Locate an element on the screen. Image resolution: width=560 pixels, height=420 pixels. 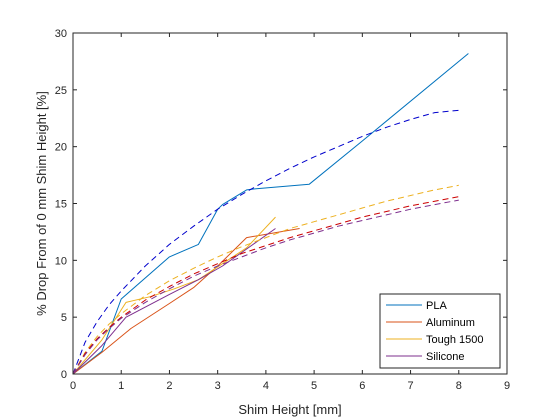
x-tick-label: 8 is located at coordinates (459, 386).